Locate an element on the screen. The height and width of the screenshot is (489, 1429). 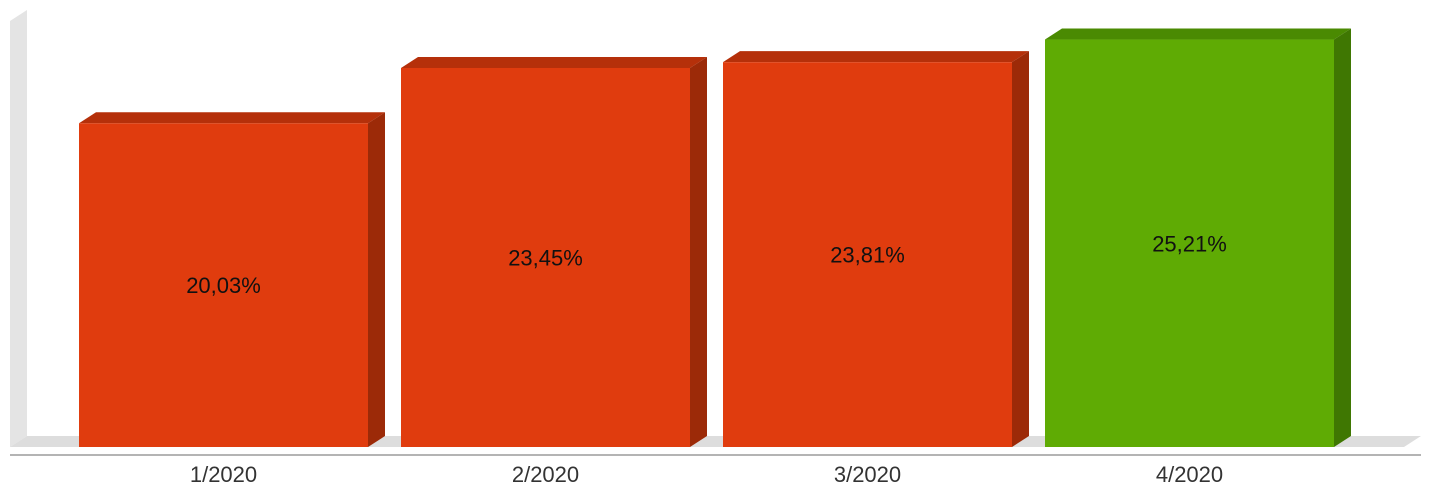
chart-wall is located at coordinates (18, 228).